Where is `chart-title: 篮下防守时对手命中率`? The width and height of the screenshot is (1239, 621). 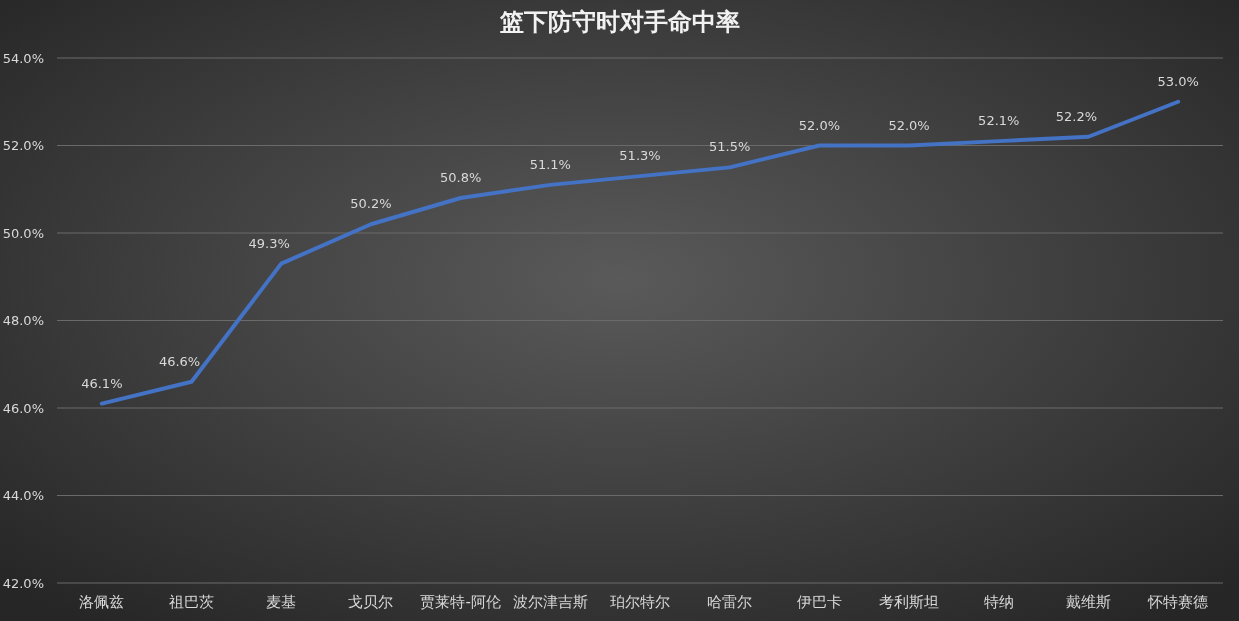 chart-title: 篮下防守时对手命中率 is located at coordinates (619, 22).